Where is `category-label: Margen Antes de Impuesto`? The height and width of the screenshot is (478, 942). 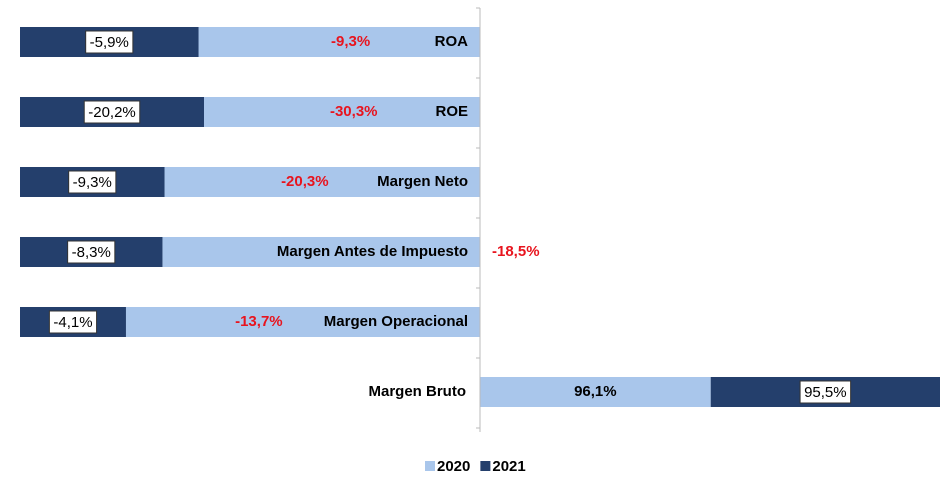 category-label: Margen Antes de Impuesto is located at coordinates (372, 251).